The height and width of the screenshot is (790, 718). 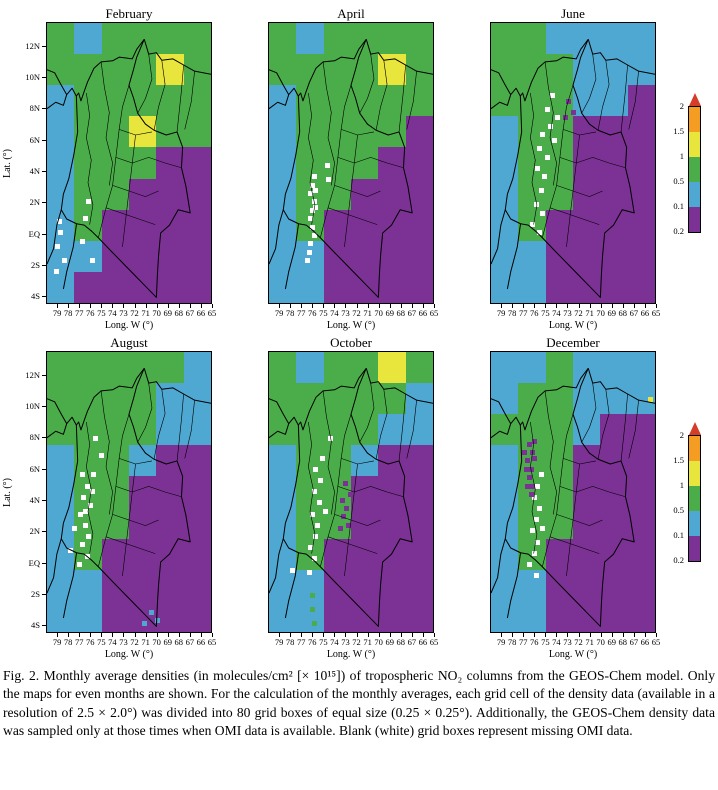 What do you see at coordinates (129, 342) in the screenshot?
I see `panel-title: August` at bounding box center [129, 342].